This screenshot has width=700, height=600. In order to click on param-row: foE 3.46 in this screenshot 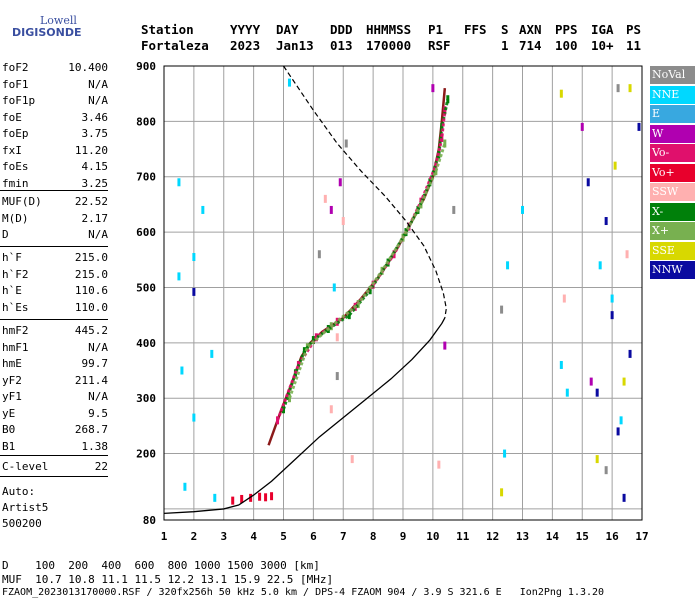, I will do `click(55, 119)`.